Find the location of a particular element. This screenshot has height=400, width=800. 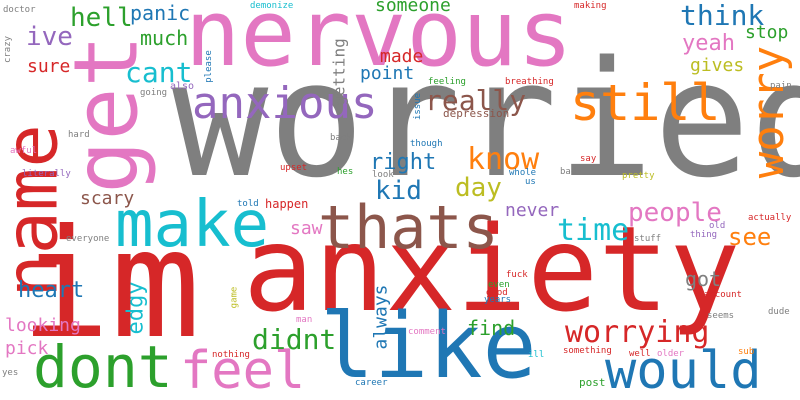

cloud-word: man is located at coordinates (304, 320).